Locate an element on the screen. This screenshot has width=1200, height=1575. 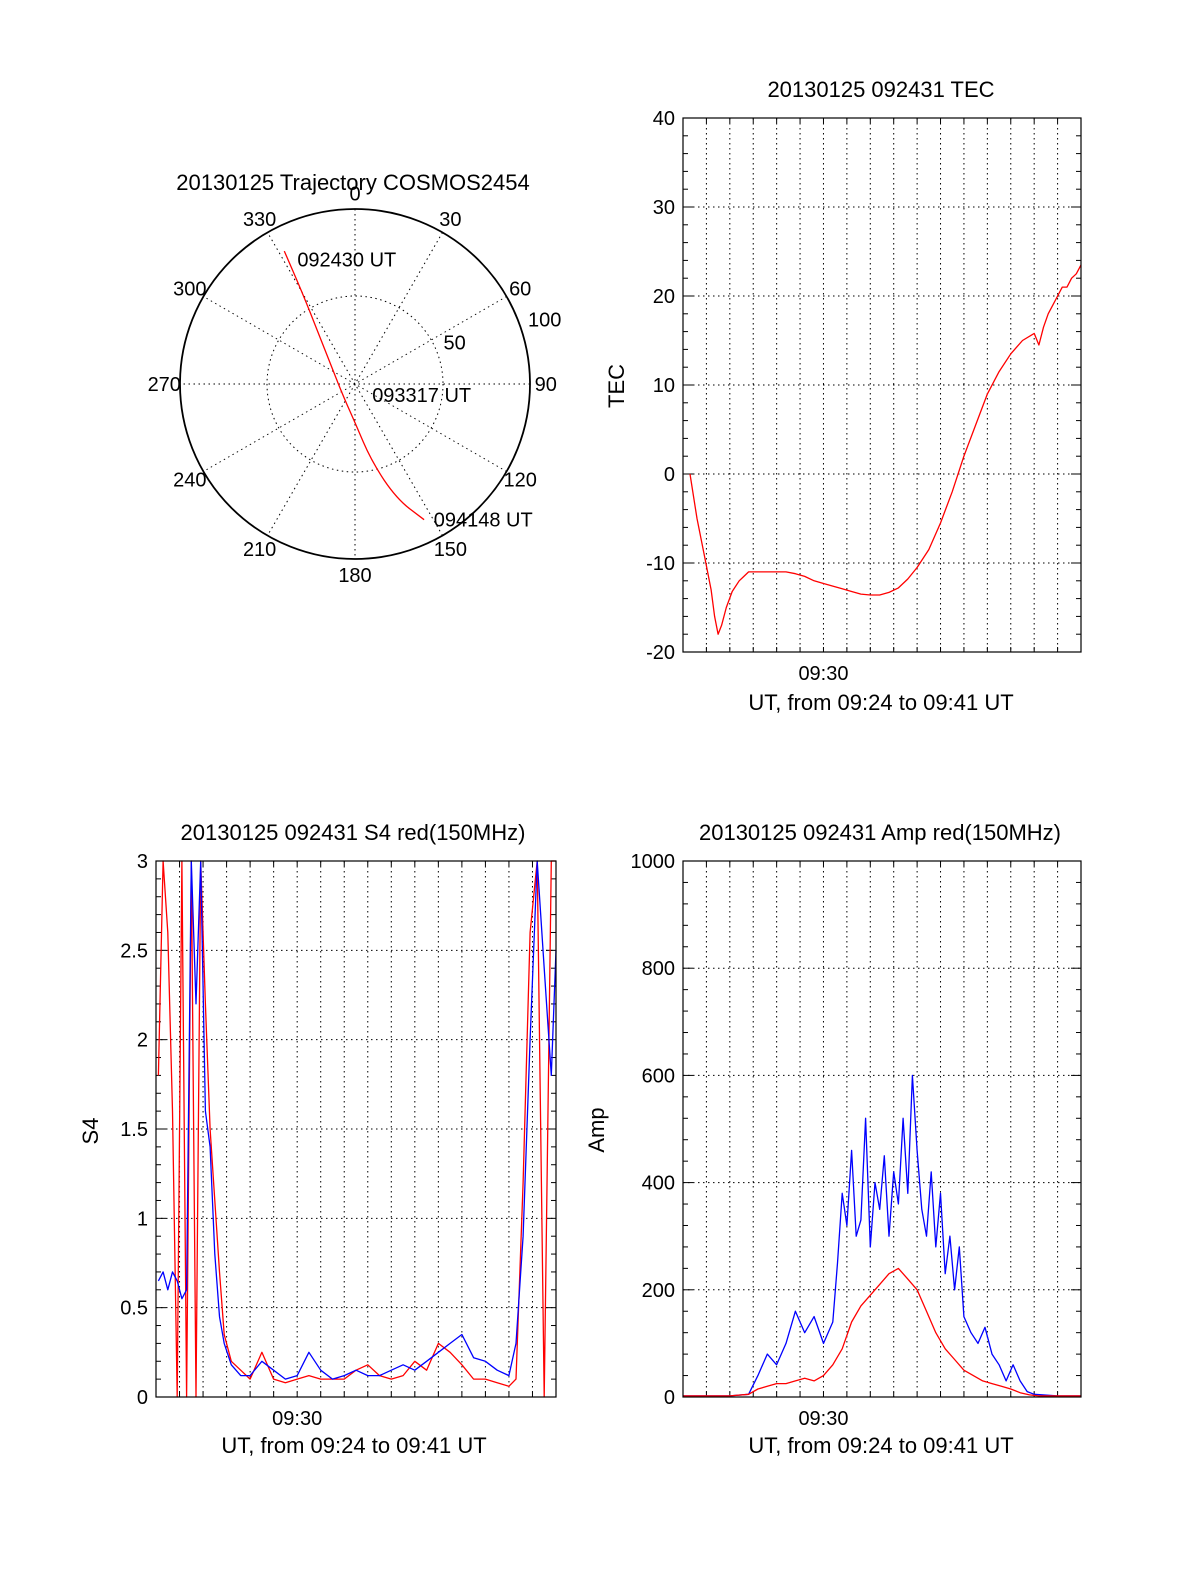
polar-azimuth-labels: 0 30 60 90 120 150 180 210 240 270 300 330 is located at coordinates (352, 385).